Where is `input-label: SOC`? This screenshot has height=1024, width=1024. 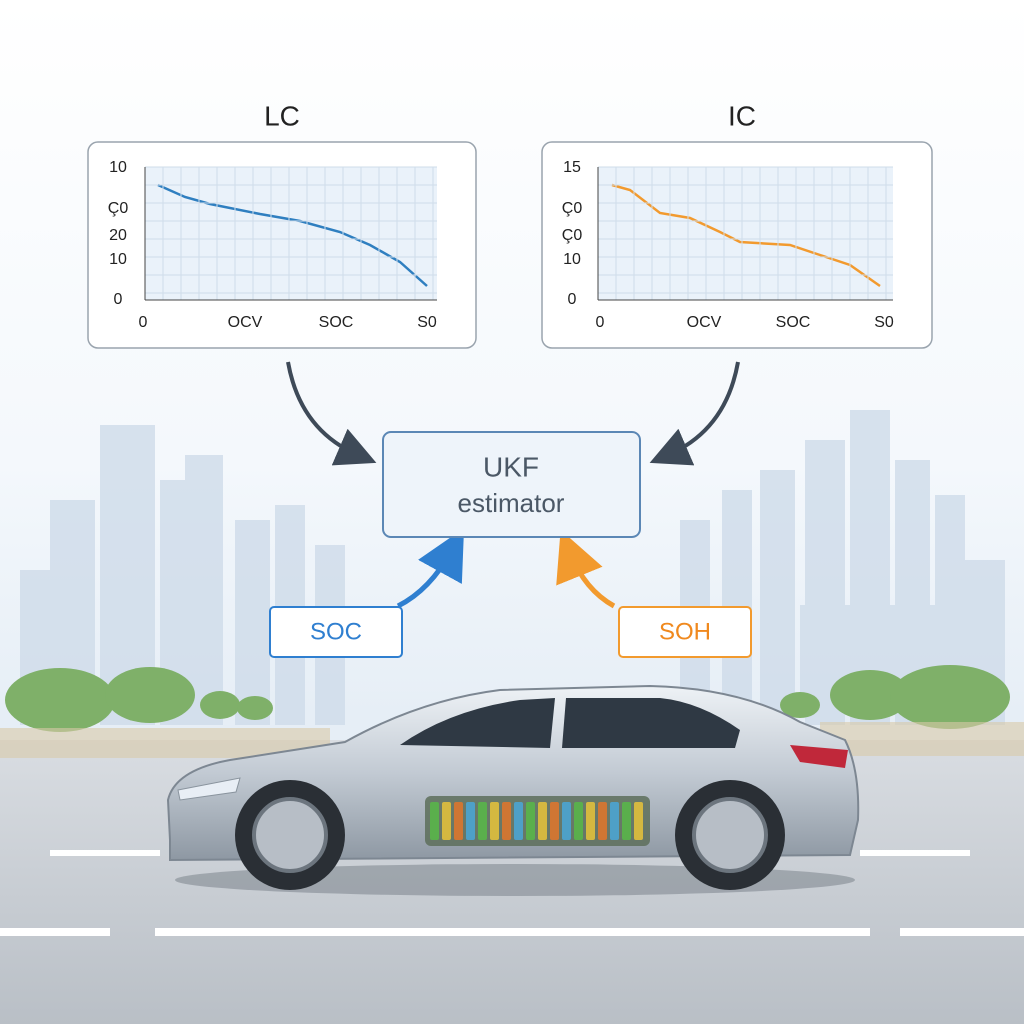
input-label: SOC is located at coordinates (336, 631).